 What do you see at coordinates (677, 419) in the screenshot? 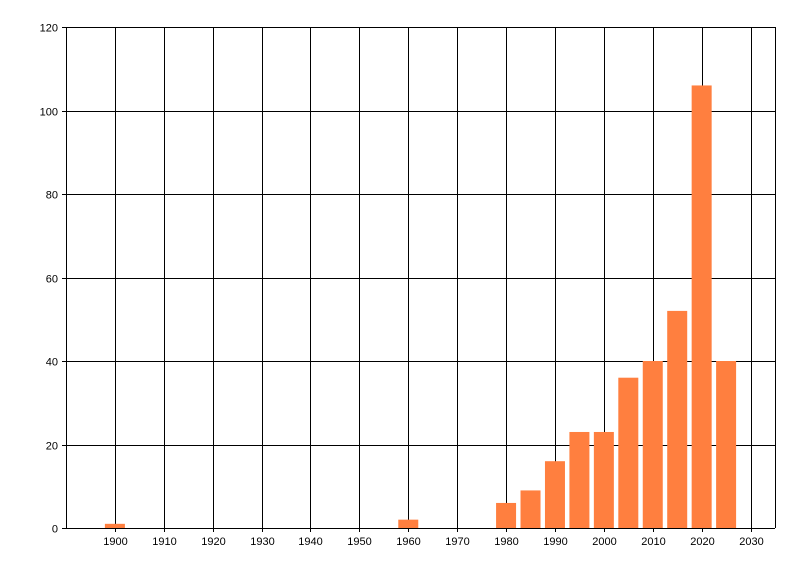
I see `bar-2015` at bounding box center [677, 419].